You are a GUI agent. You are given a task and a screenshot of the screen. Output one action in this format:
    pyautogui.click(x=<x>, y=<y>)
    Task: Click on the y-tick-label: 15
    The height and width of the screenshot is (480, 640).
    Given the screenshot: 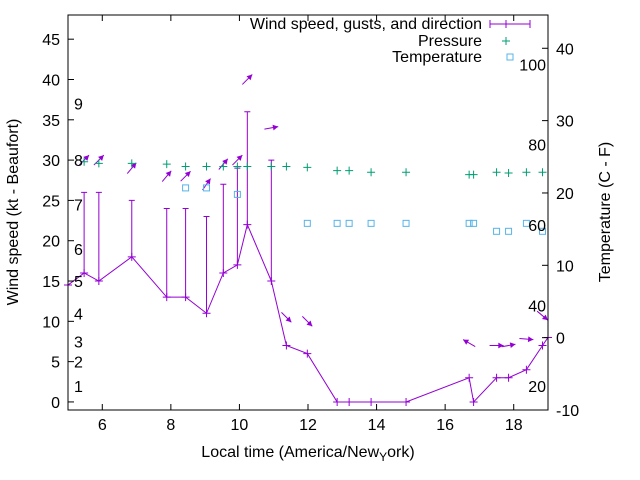 What is the action you would take?
    pyautogui.click(x=51, y=282)
    